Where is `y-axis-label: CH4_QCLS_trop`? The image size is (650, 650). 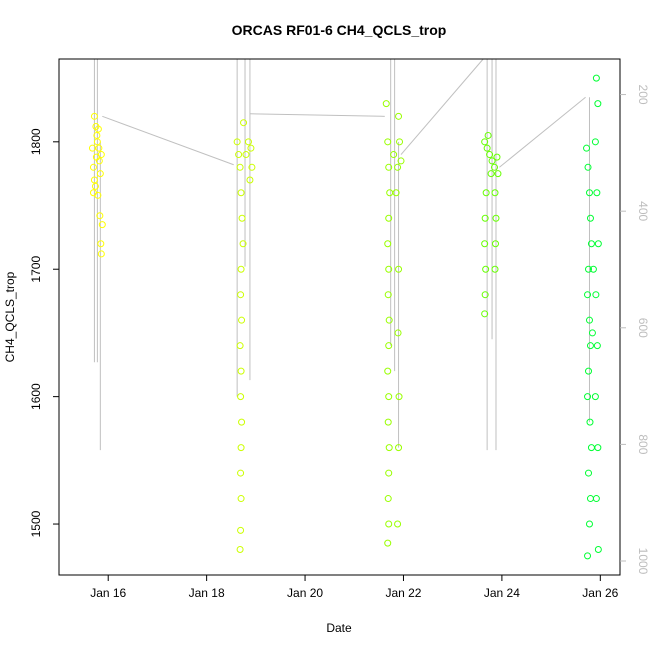 y-axis-label: CH4_QCLS_trop is located at coordinates (10, 316).